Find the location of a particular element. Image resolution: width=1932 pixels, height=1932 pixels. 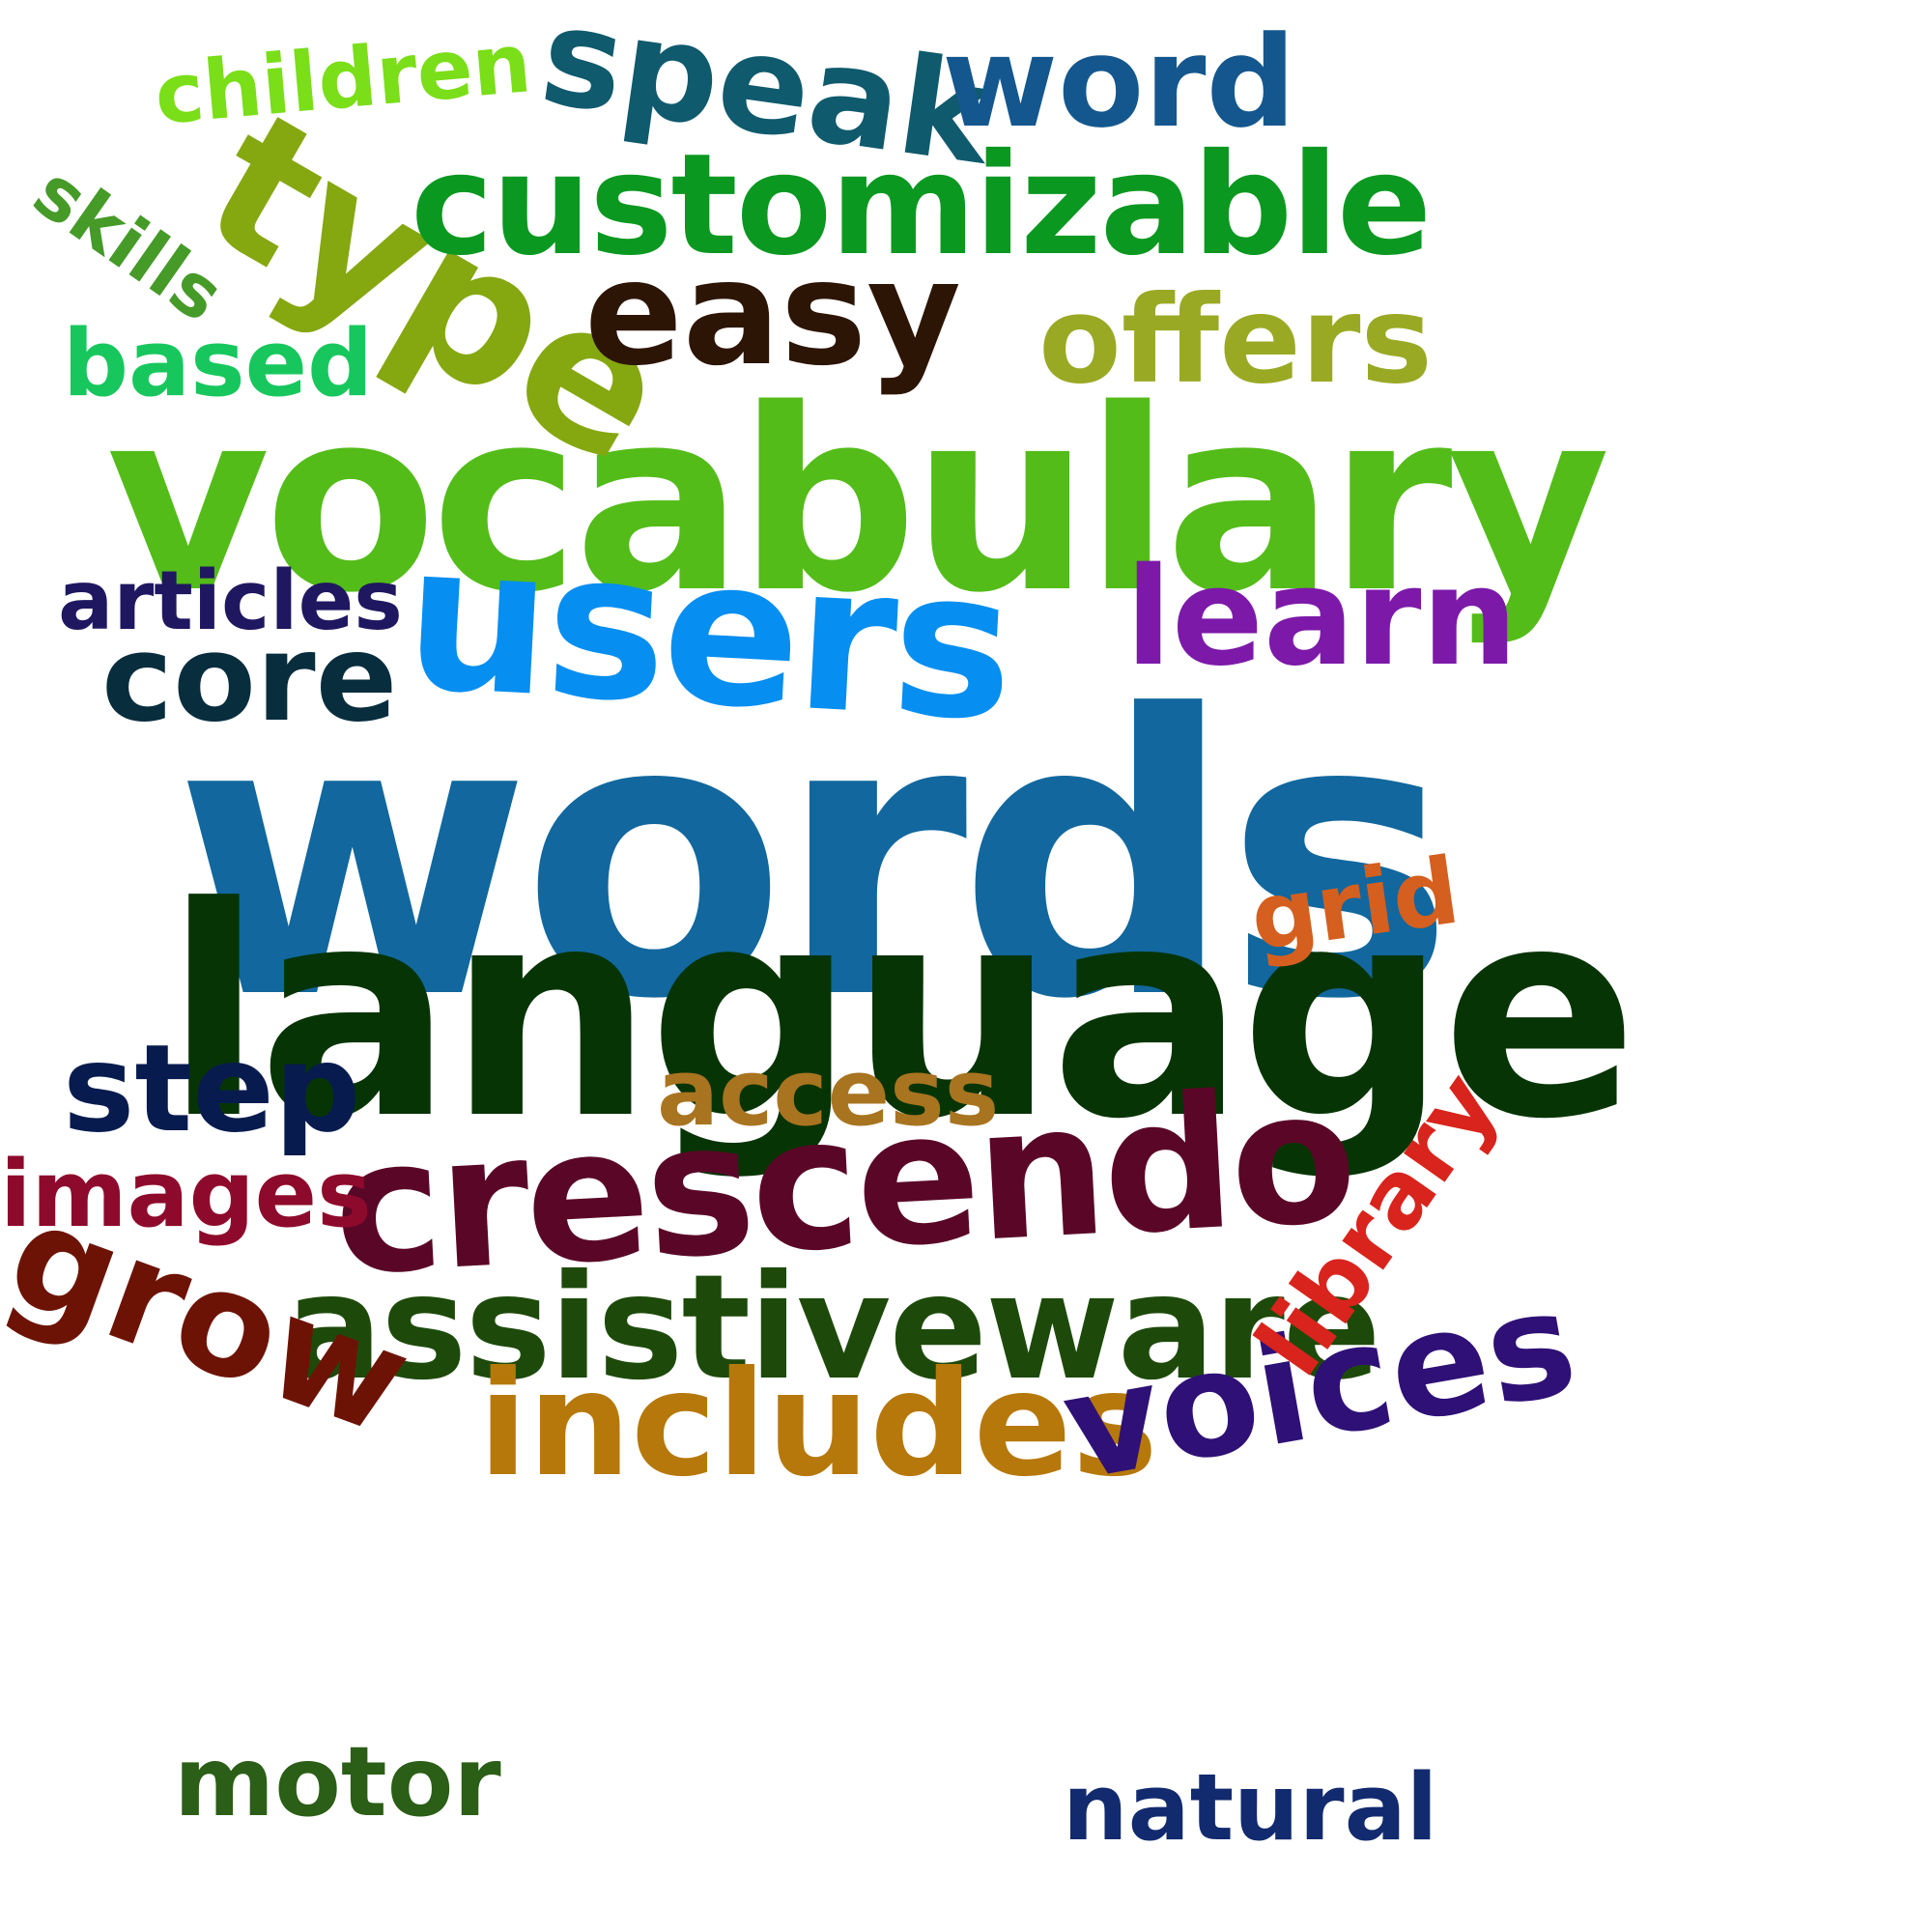

word-articles: articles is located at coordinates (230, 601).